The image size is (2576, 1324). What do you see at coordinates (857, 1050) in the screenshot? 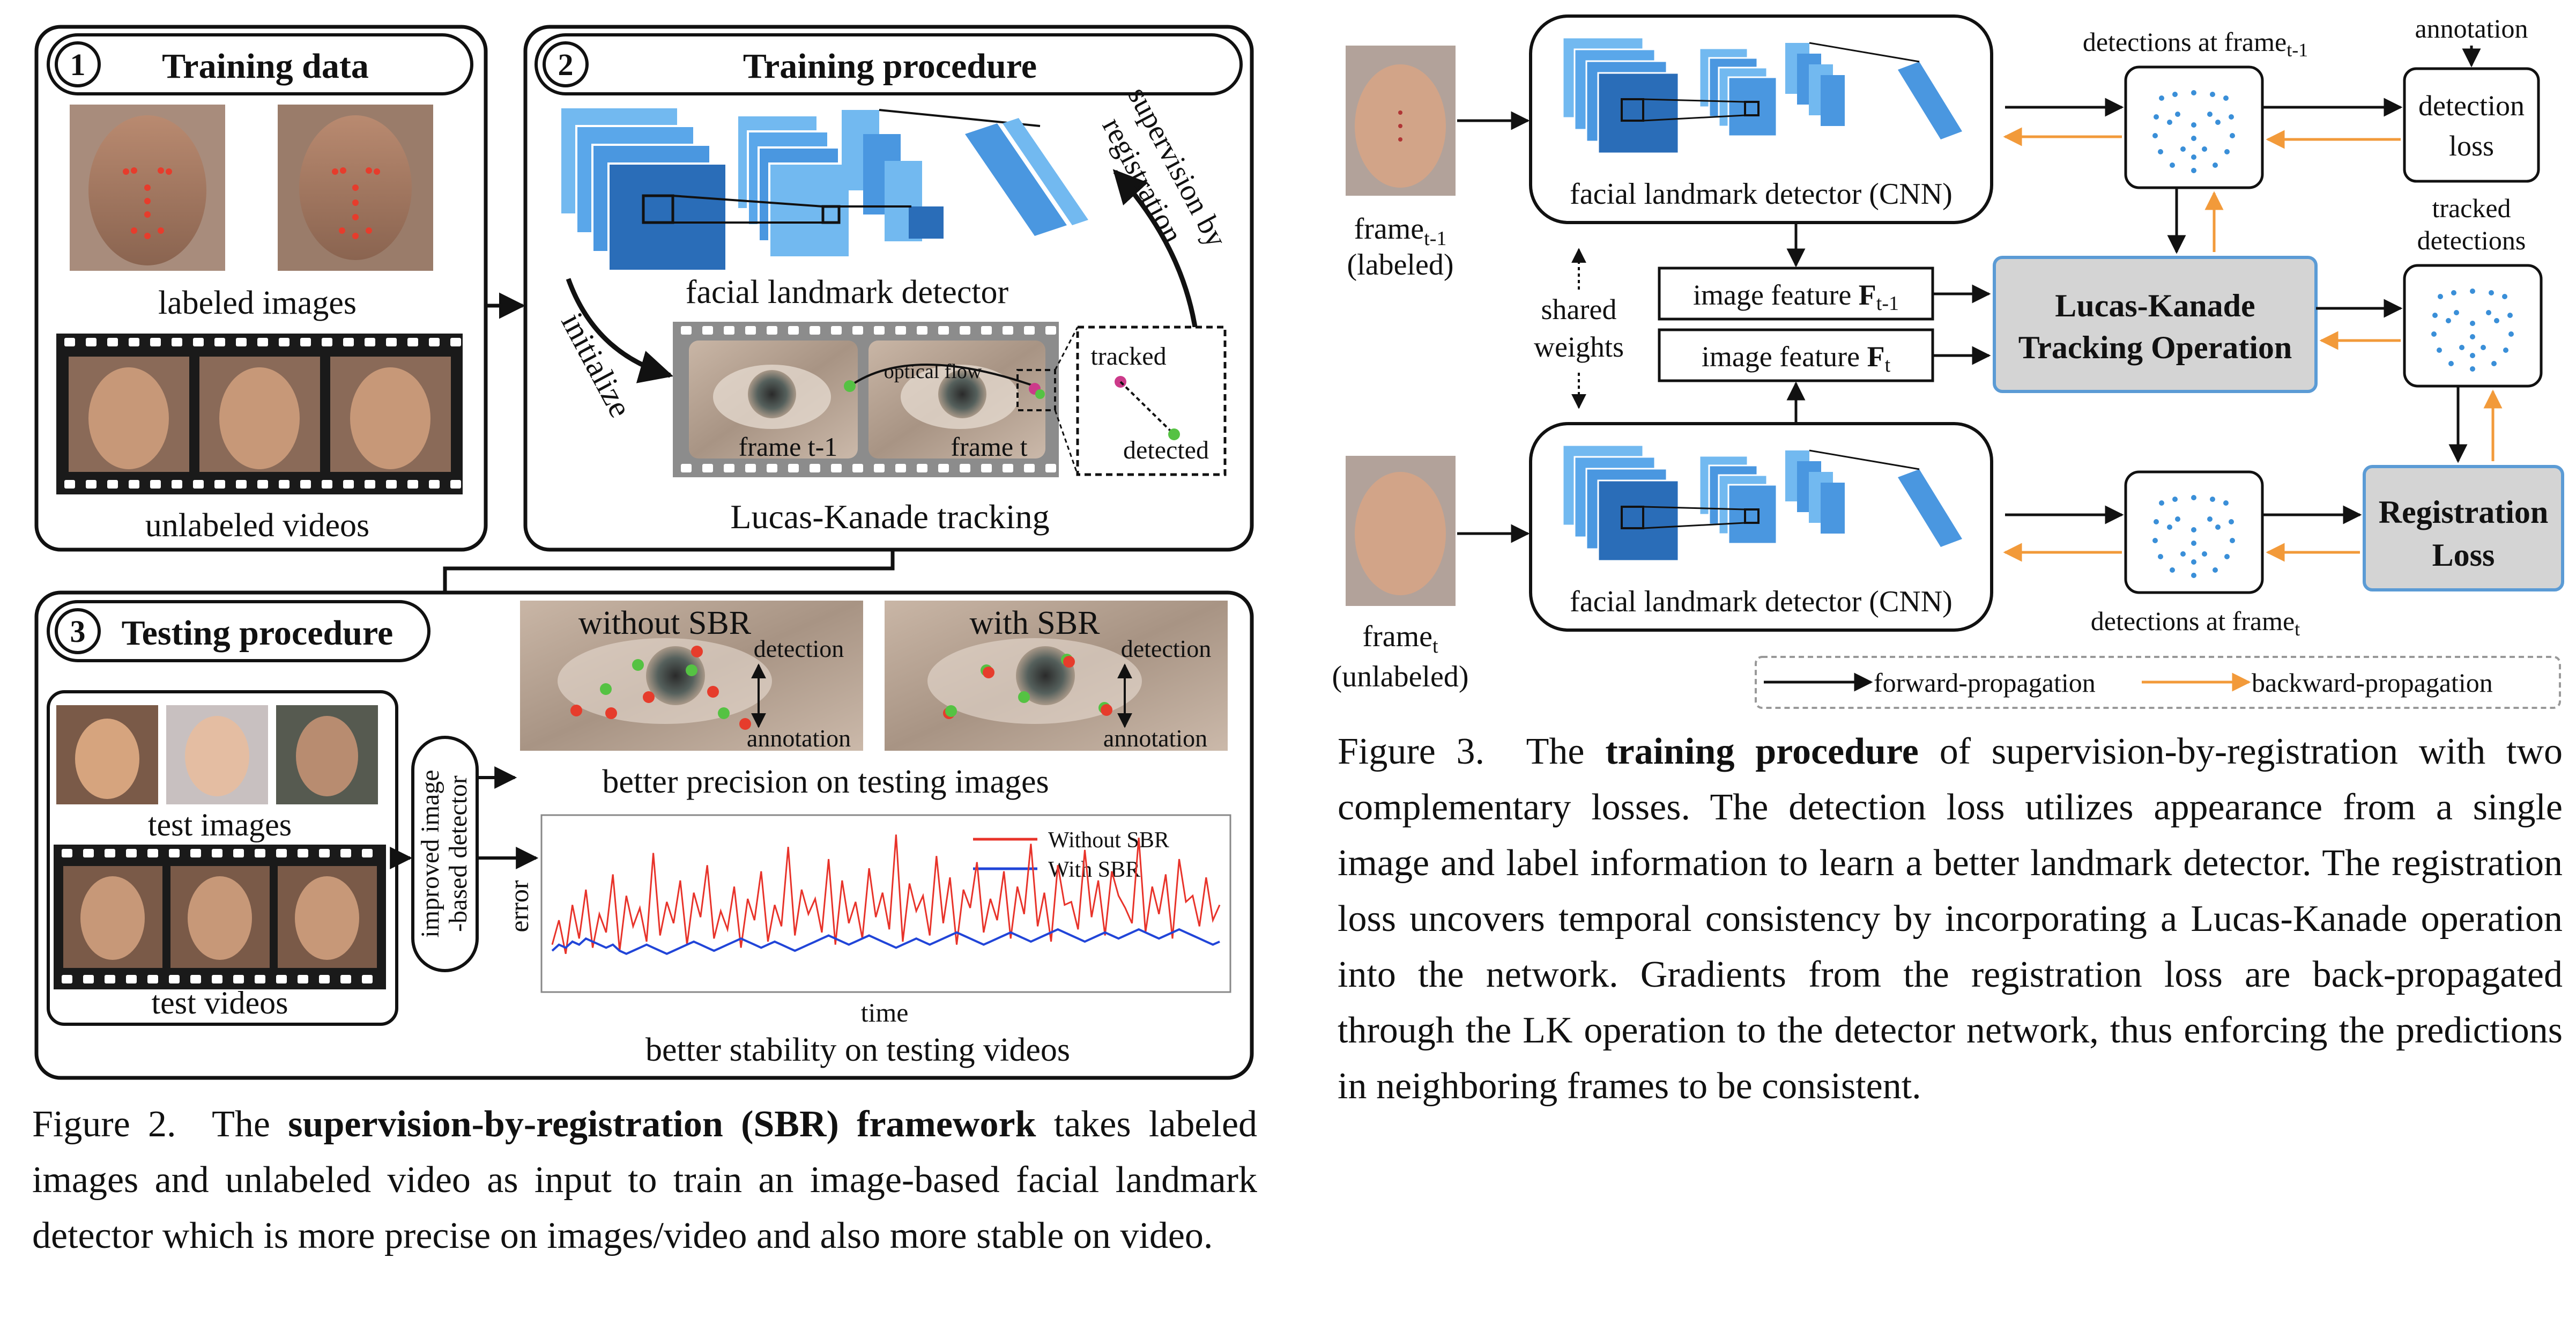
I see `stability-label: better stability on testing videos` at bounding box center [857, 1050].